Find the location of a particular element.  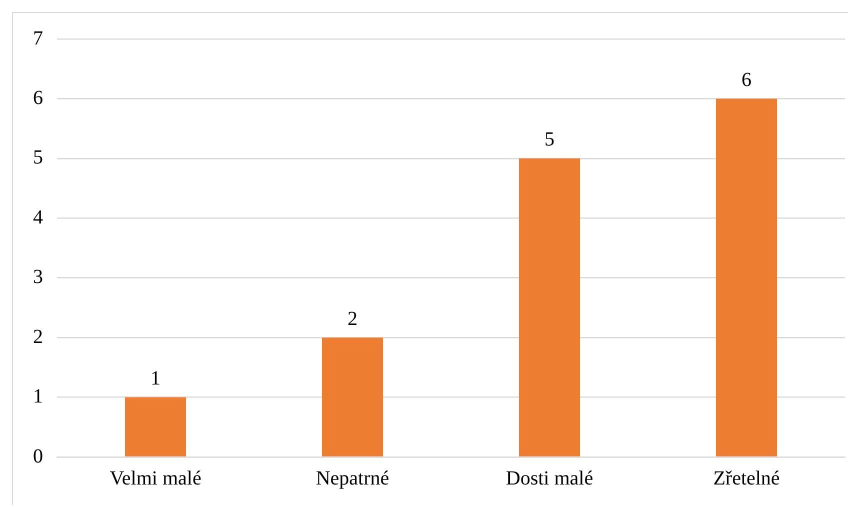

y-tick-label: 1 is located at coordinates (38, 397).